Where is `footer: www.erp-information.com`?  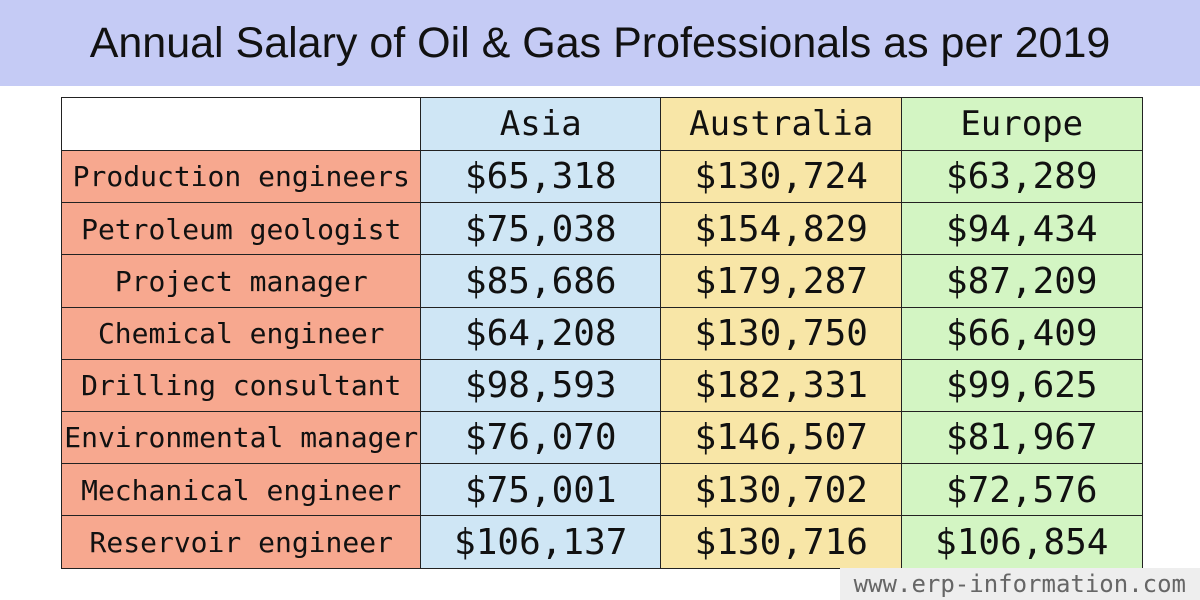 footer: www.erp-information.com is located at coordinates (1019, 584).